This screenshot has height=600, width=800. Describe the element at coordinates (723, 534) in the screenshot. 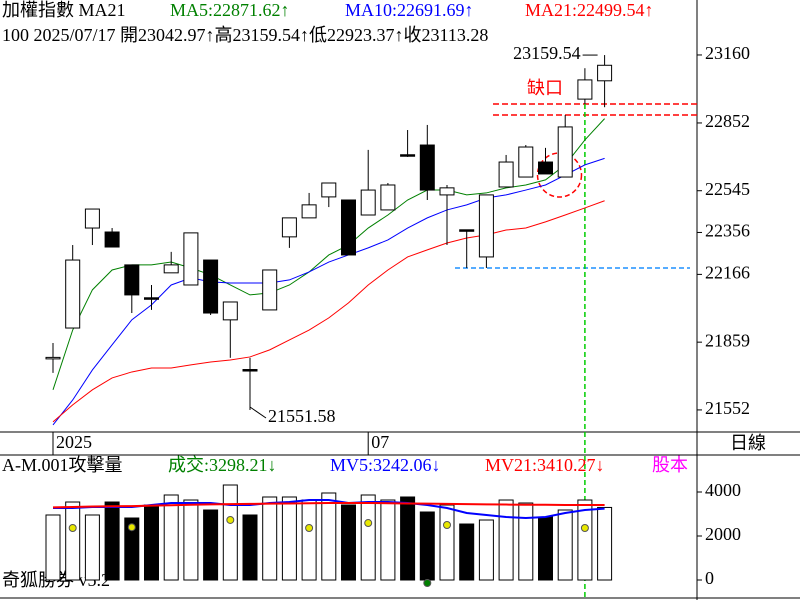

I see `y-tick-label: 2000` at that location.